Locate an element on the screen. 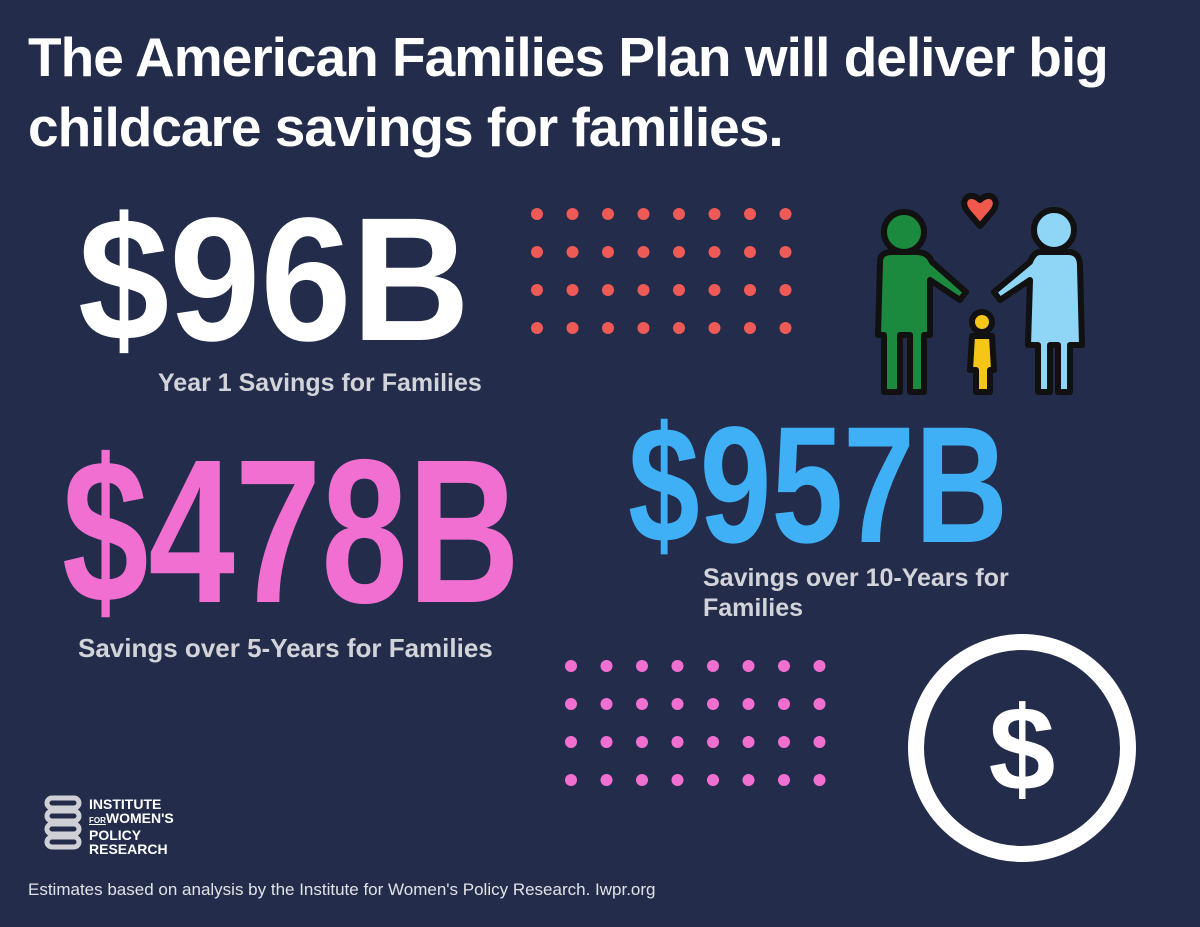 The width and height of the screenshot is (1200, 927). logo-line: POLICY is located at coordinates (115, 835).